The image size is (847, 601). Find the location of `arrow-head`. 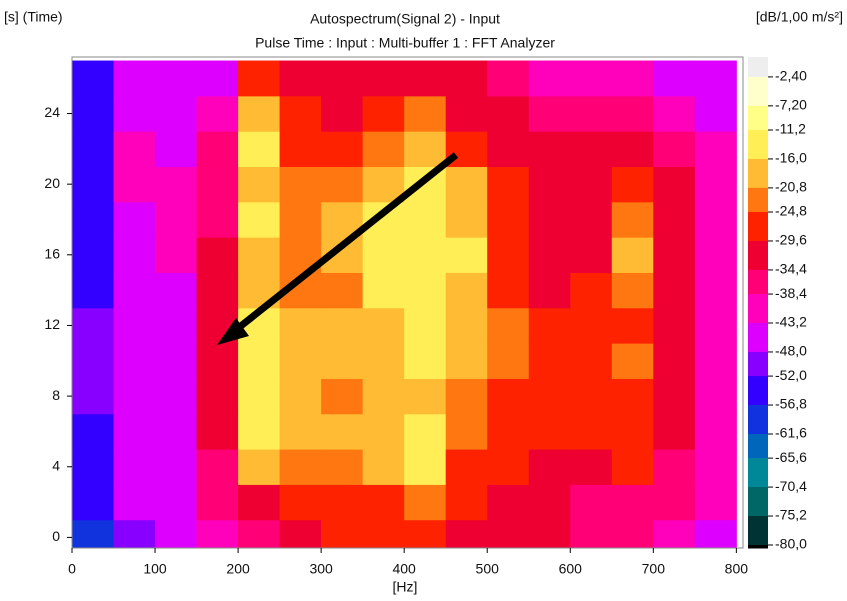

arrow-head is located at coordinates (233, 331).